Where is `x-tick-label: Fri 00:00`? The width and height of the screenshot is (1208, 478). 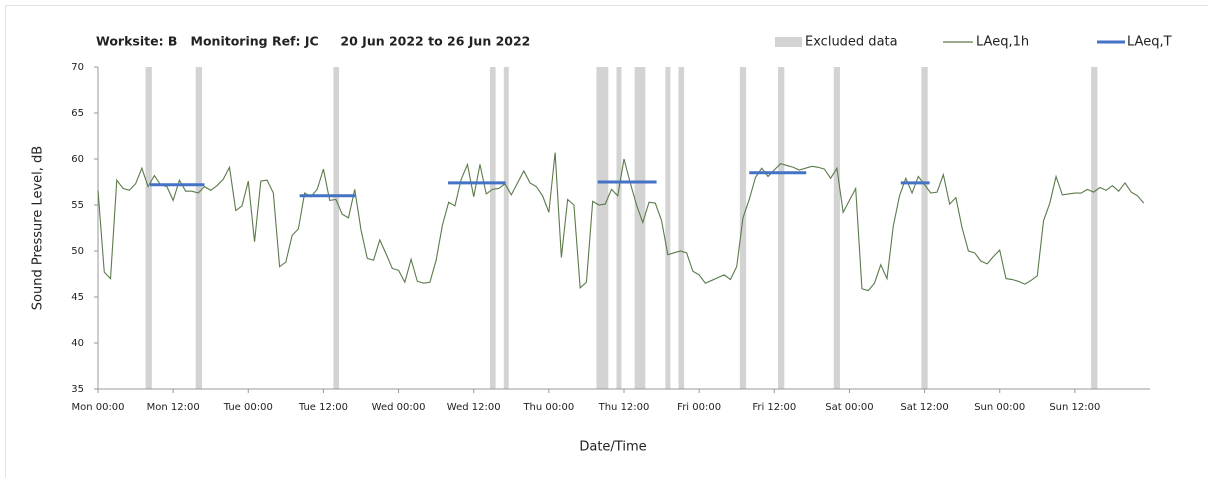 x-tick-label: Fri 00:00 is located at coordinates (699, 407).